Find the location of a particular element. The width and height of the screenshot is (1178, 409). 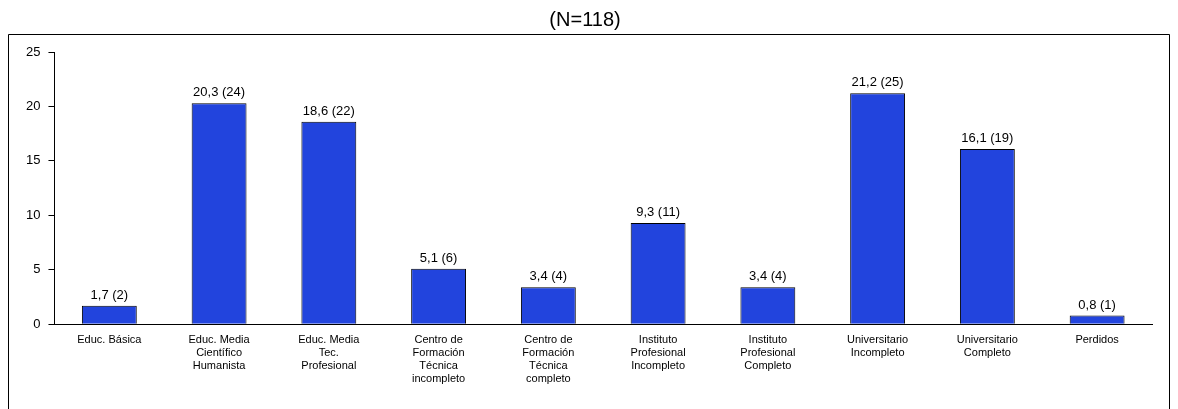

data-label: 0,8 (1) is located at coordinates (1097, 304).